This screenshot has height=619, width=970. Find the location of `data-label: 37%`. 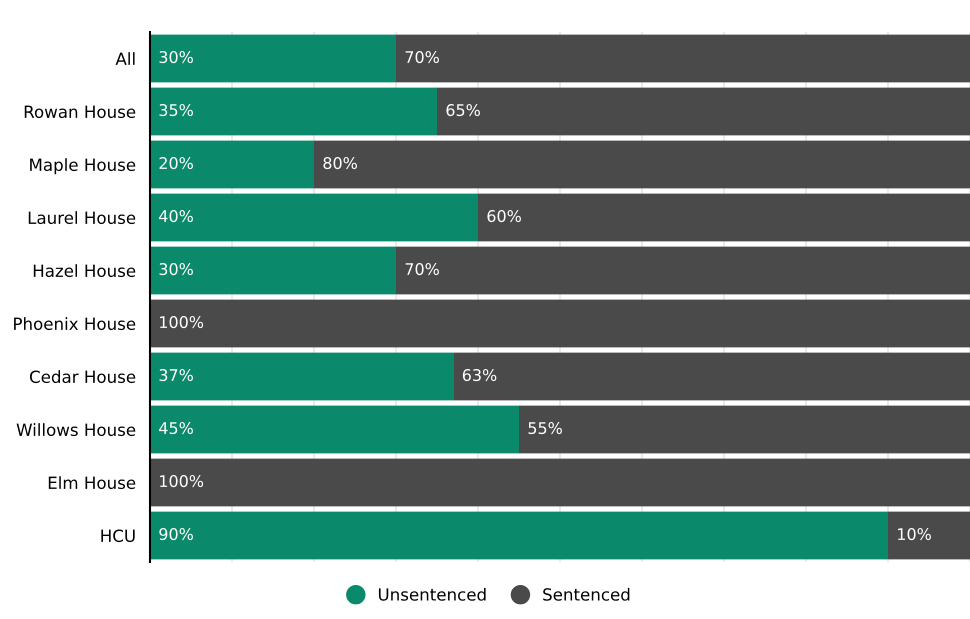

data-label: 37% is located at coordinates (176, 375).